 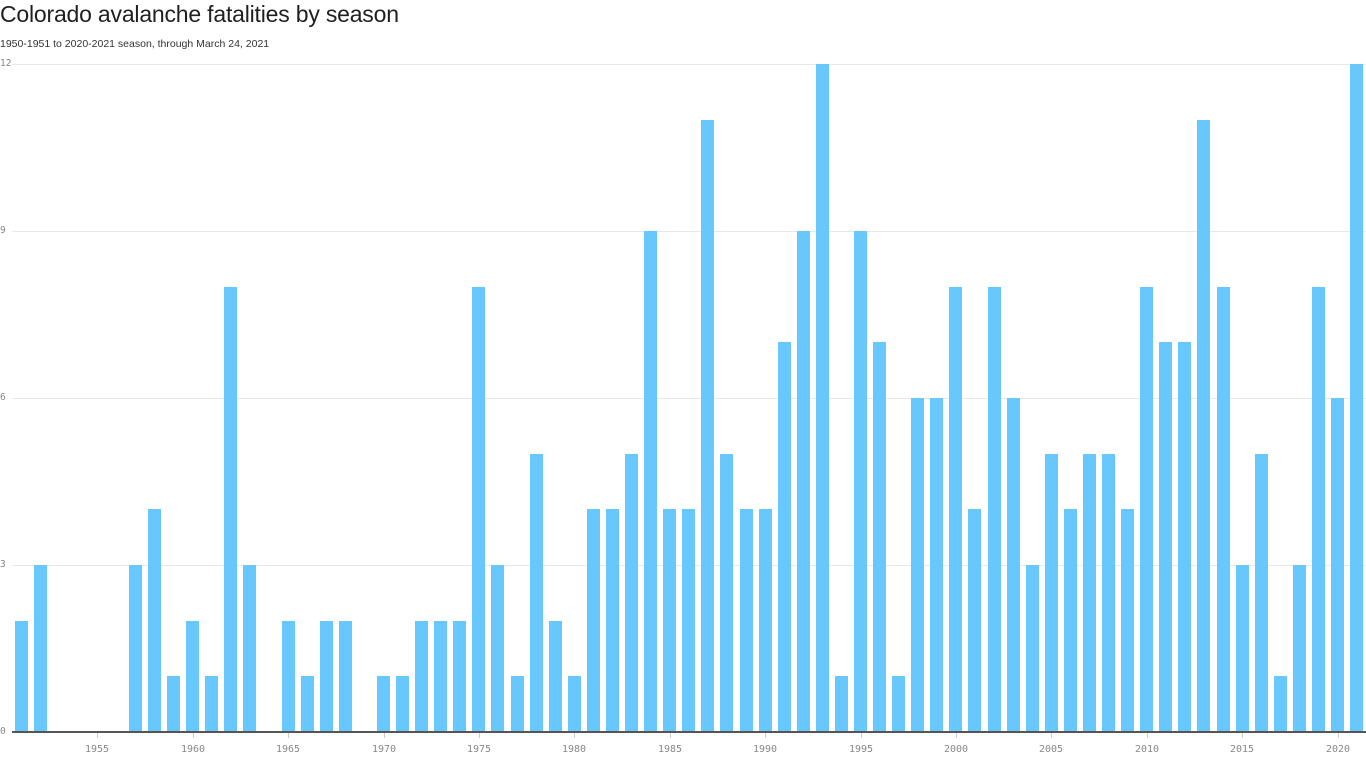 What do you see at coordinates (1242, 648) in the screenshot?
I see `bar-2015` at bounding box center [1242, 648].